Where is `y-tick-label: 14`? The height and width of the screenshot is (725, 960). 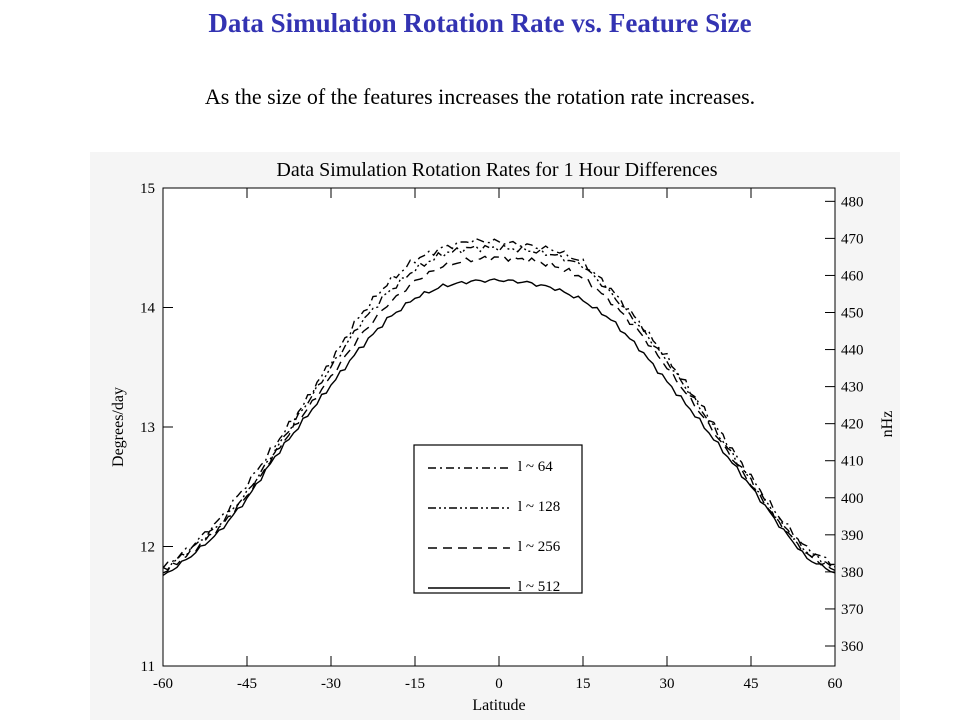 y-tick-label: 14 is located at coordinates (148, 309).